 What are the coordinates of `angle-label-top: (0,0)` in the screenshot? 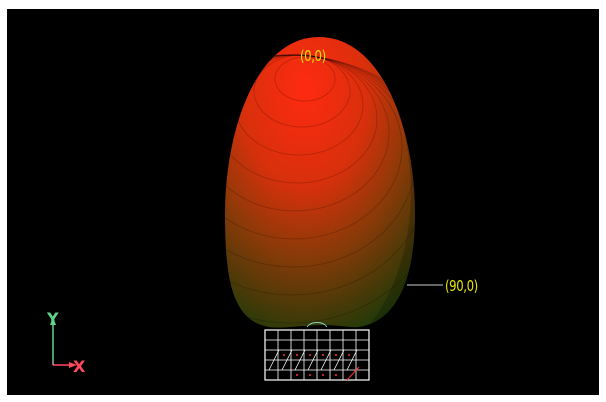 It's located at (313, 56).